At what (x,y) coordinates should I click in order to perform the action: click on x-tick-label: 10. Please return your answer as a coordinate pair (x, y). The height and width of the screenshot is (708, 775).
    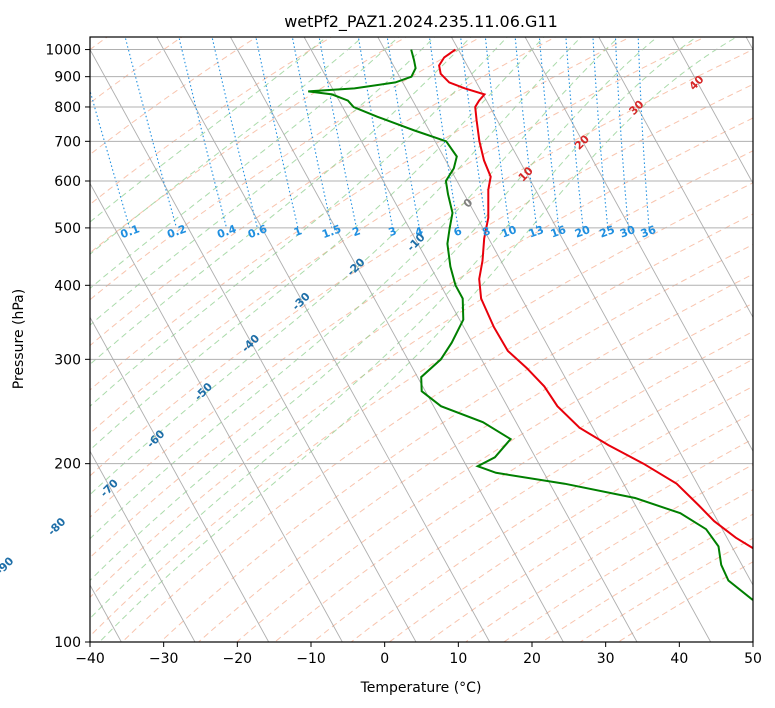
    Looking at the image, I should click on (458, 659).